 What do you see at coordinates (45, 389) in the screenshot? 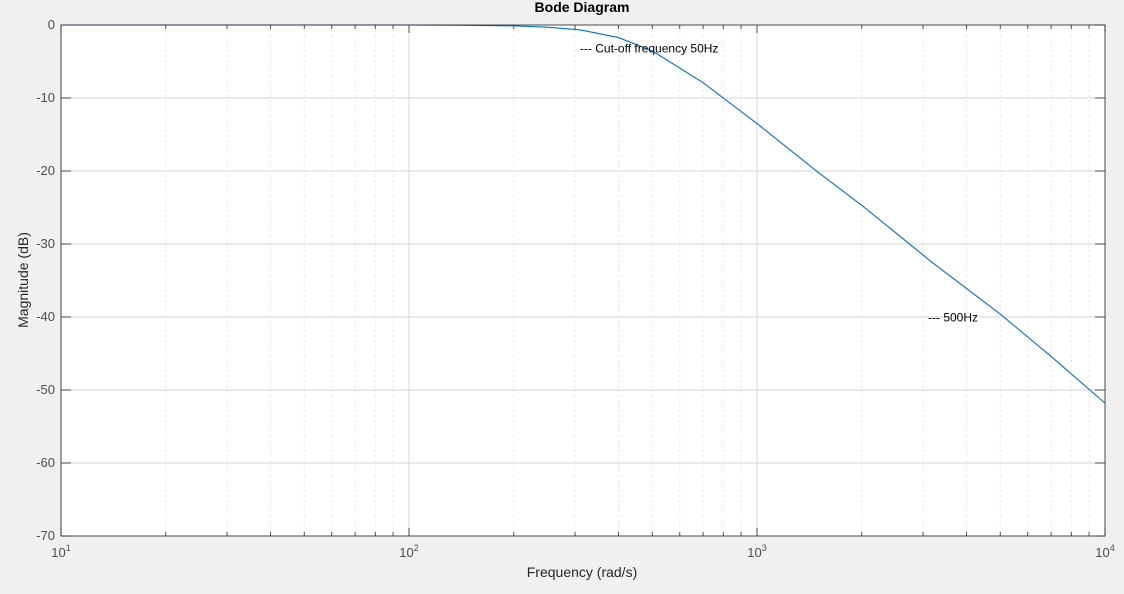
I see `y-tick-label: -50` at bounding box center [45, 389].